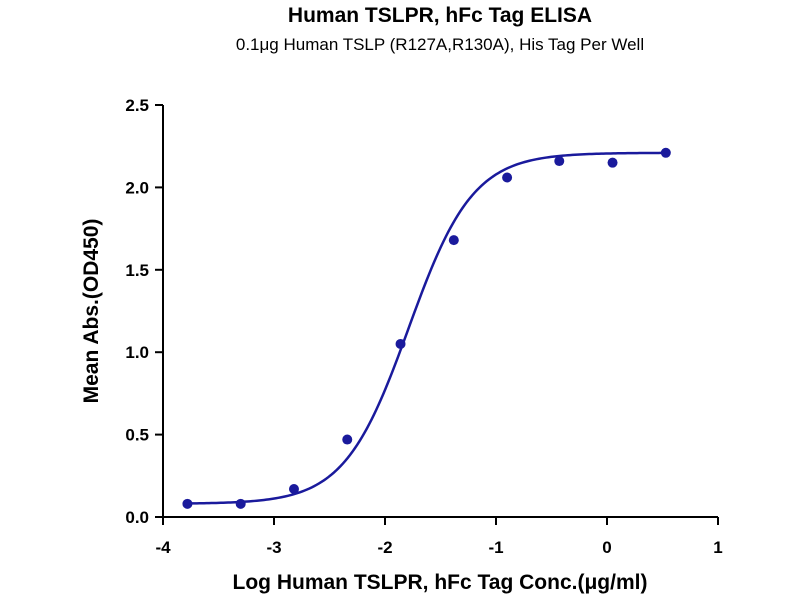 This screenshot has height=600, width=800. What do you see at coordinates (439, 537) in the screenshot?
I see `x-axis-ticks: -4 -3 -2 -1 0 1` at bounding box center [439, 537].